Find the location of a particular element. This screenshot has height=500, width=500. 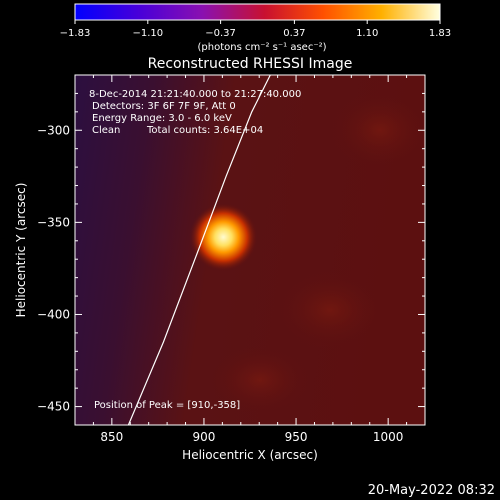

annotation-detectors: Detectors: 3F 6F 7F 9F, Att 0 is located at coordinates (164, 106).